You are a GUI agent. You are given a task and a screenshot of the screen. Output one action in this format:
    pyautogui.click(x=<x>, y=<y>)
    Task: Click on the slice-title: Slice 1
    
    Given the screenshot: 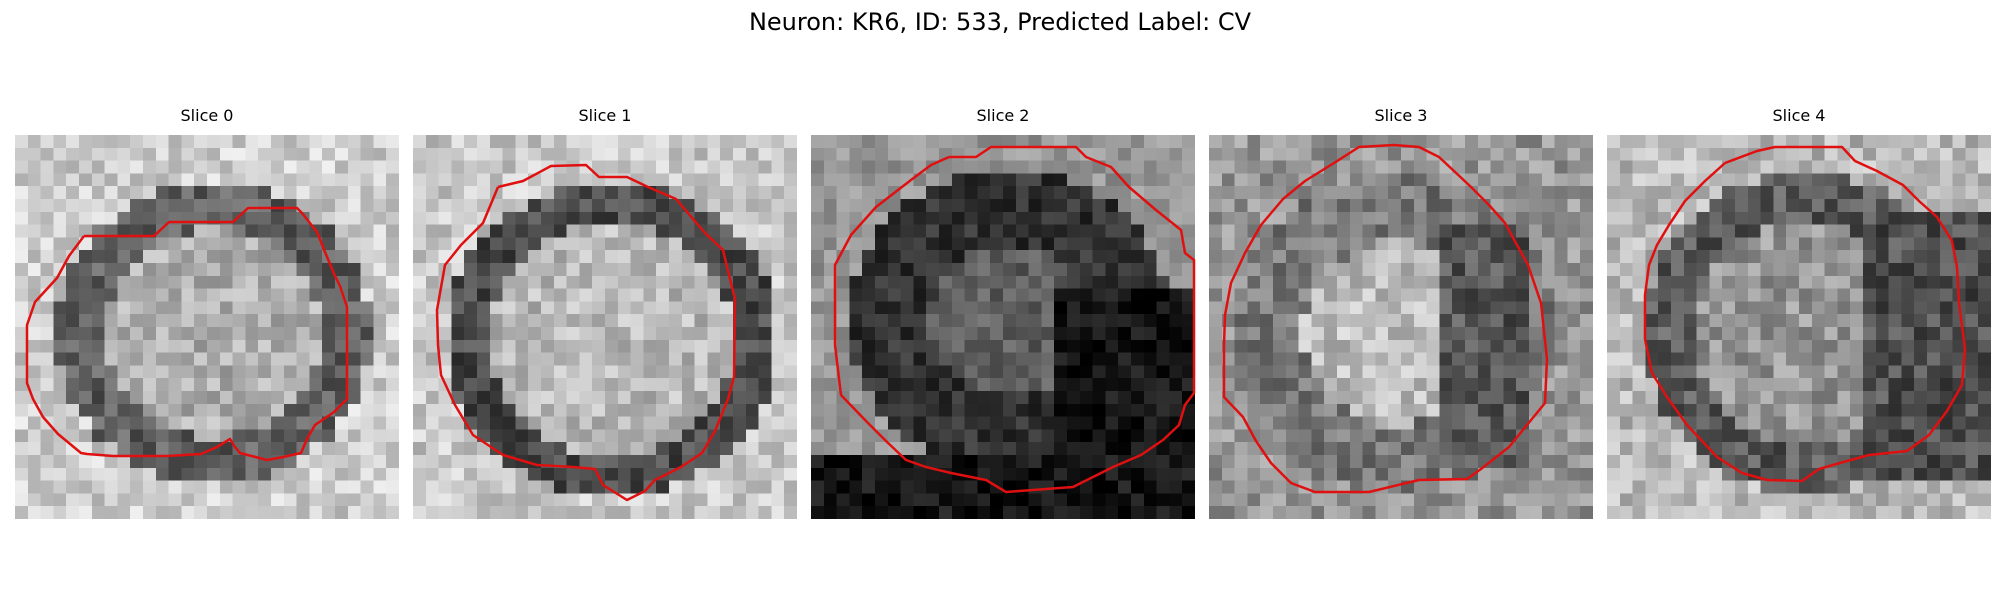 What is the action you would take?
    pyautogui.click(x=605, y=115)
    